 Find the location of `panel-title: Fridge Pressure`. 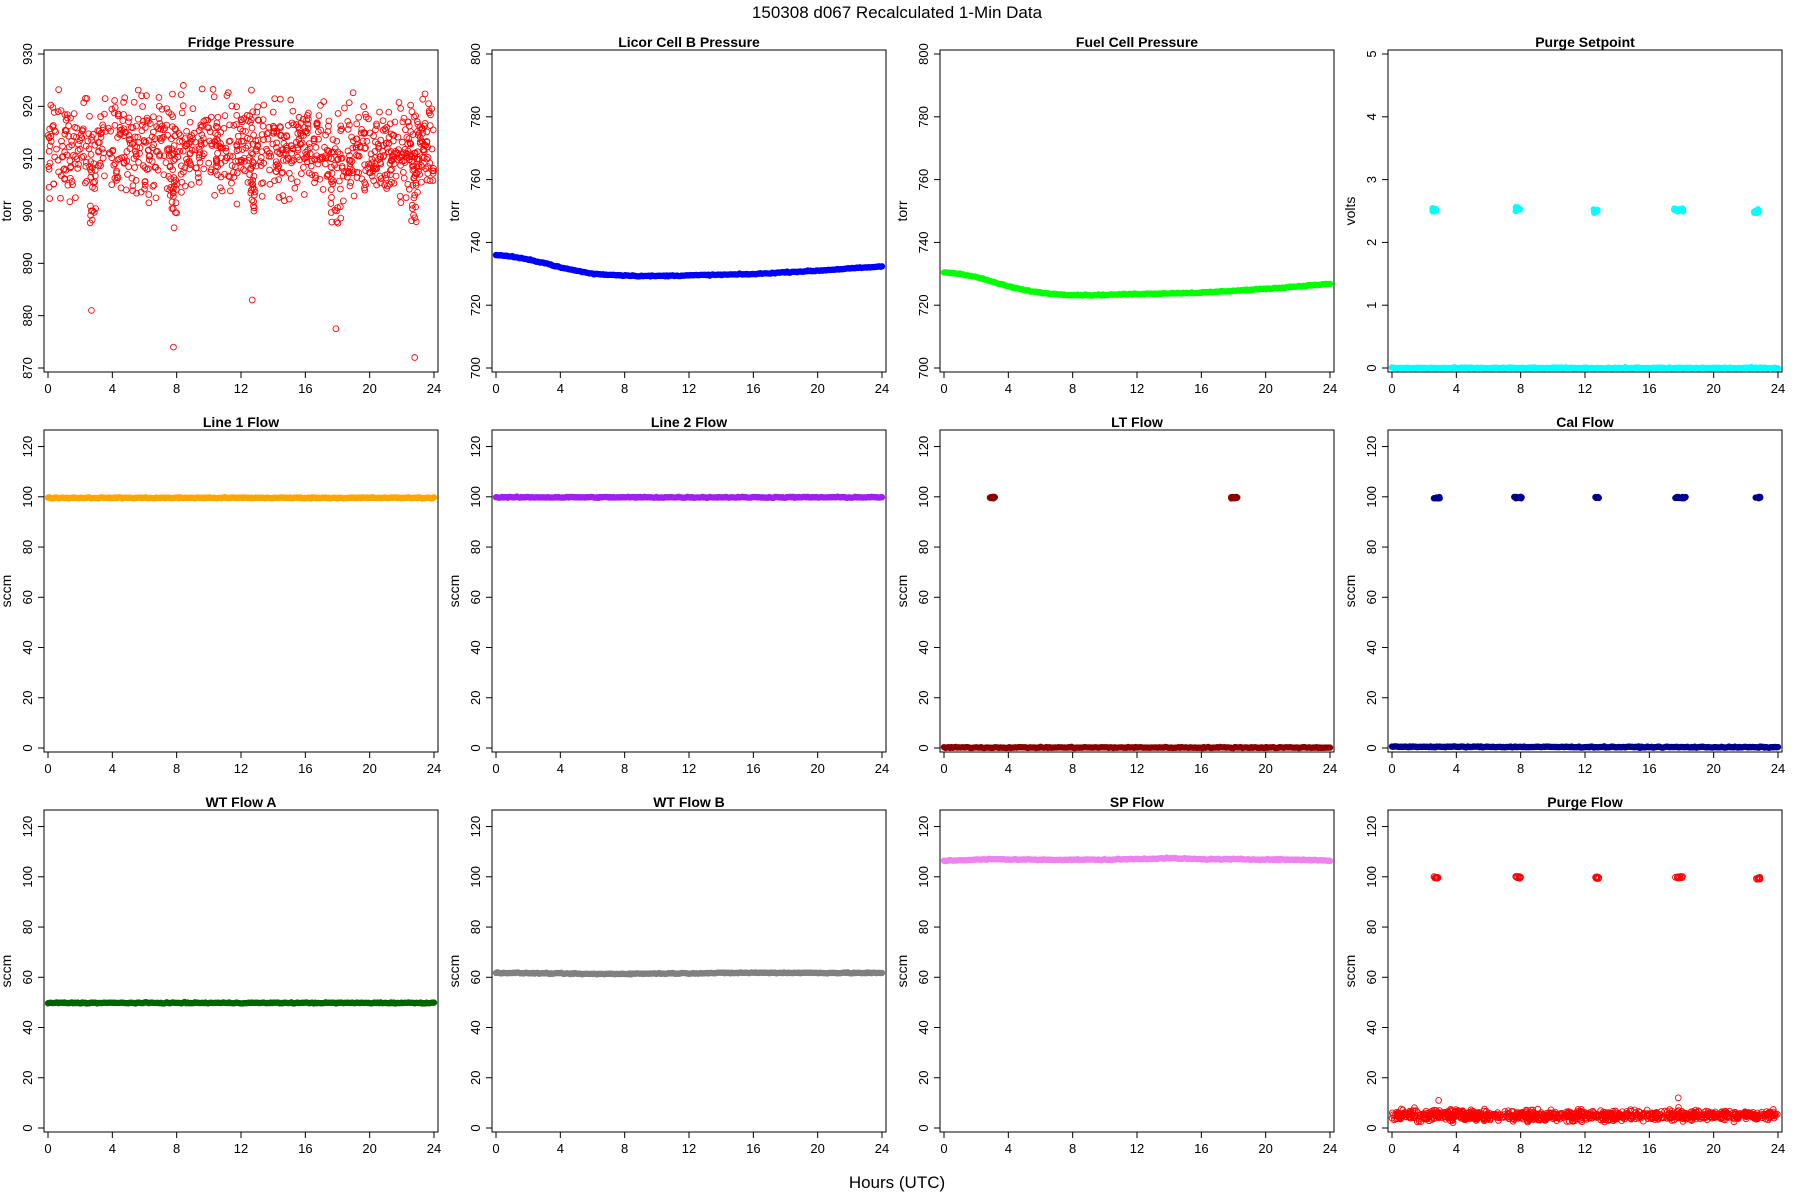

panel-title: Fridge Pressure is located at coordinates (241, 42).